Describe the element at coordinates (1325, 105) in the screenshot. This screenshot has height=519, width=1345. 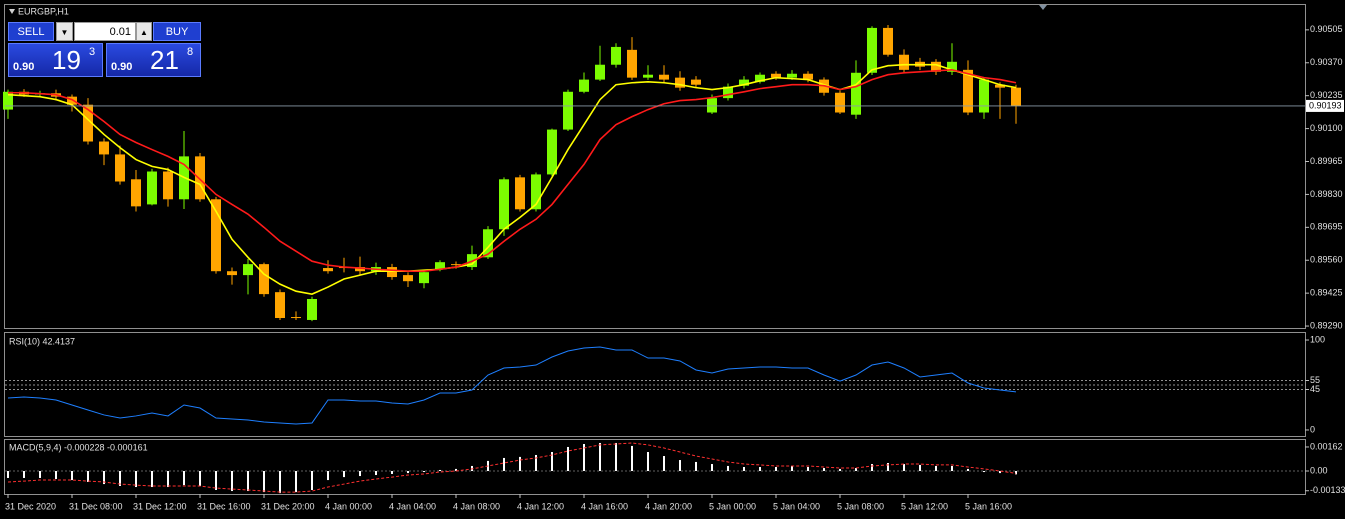
I see `price-label: 0.90193` at that location.